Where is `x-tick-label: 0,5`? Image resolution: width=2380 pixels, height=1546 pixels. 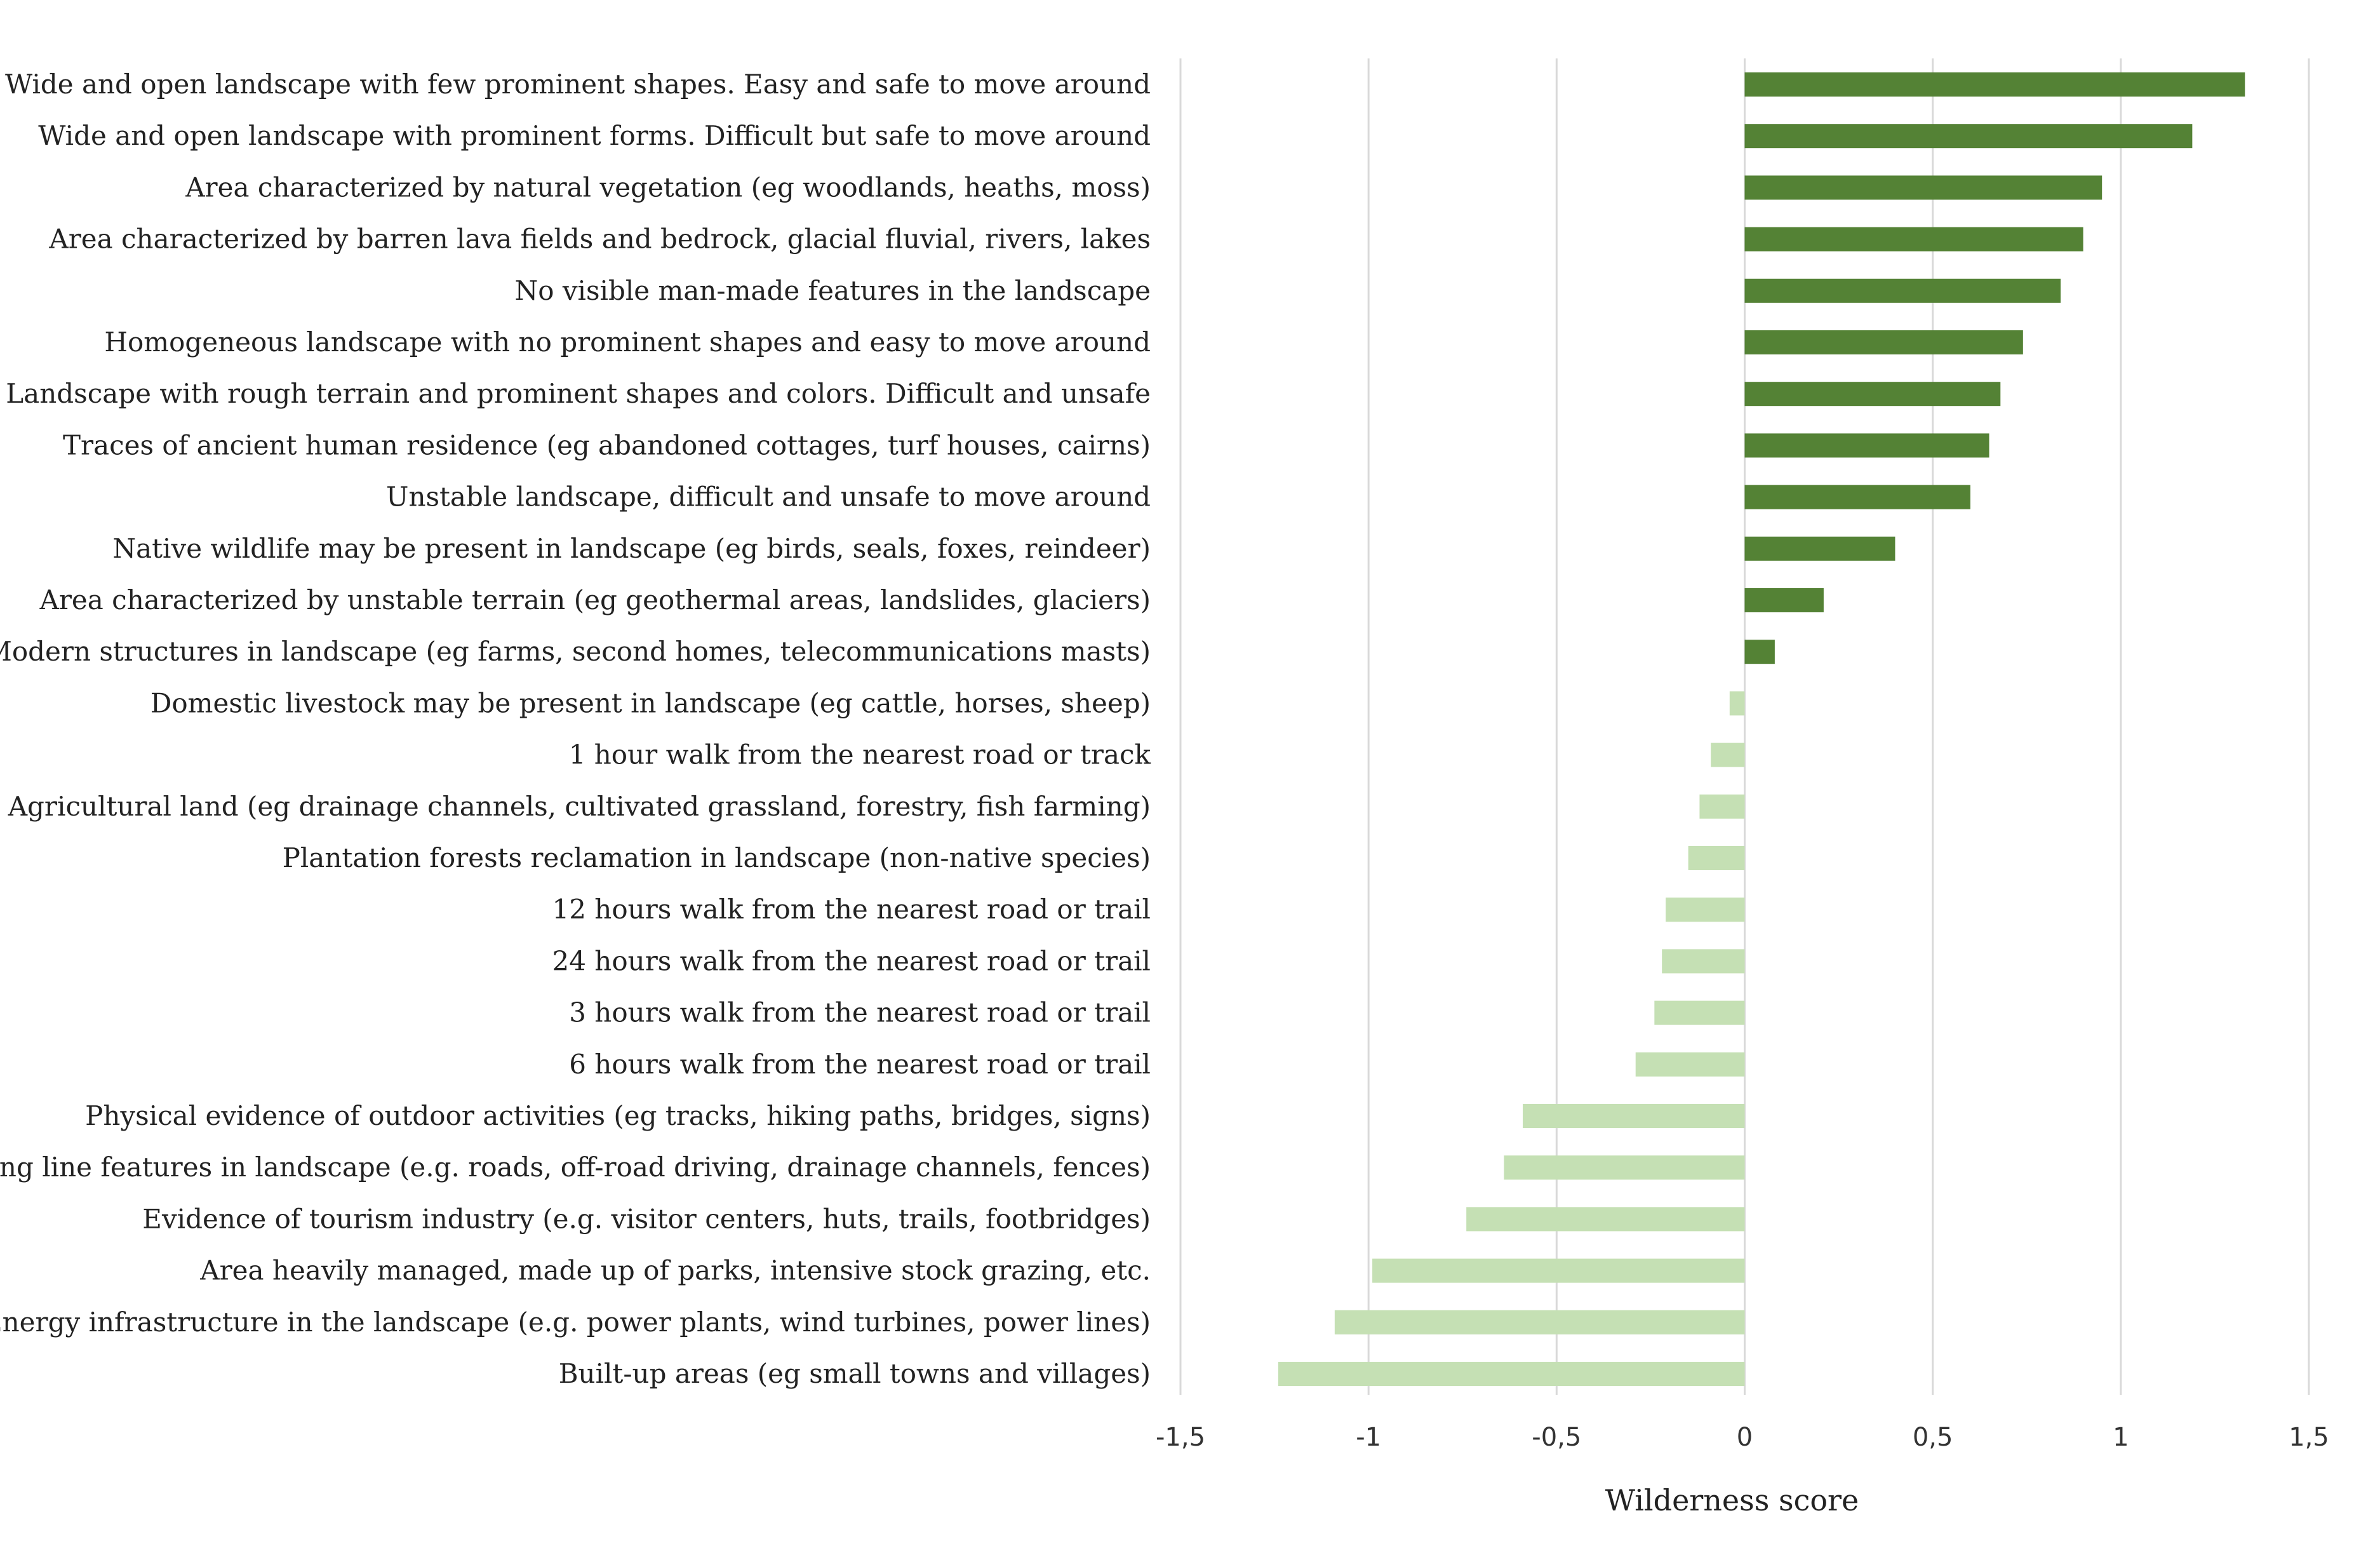 x-tick-label: 0,5 is located at coordinates (1933, 1437).